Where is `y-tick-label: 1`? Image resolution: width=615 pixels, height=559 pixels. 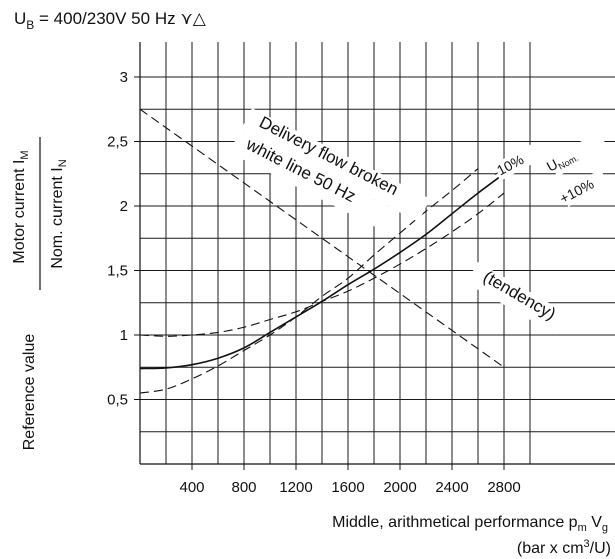 y-tick-label: 1 is located at coordinates (124, 335).